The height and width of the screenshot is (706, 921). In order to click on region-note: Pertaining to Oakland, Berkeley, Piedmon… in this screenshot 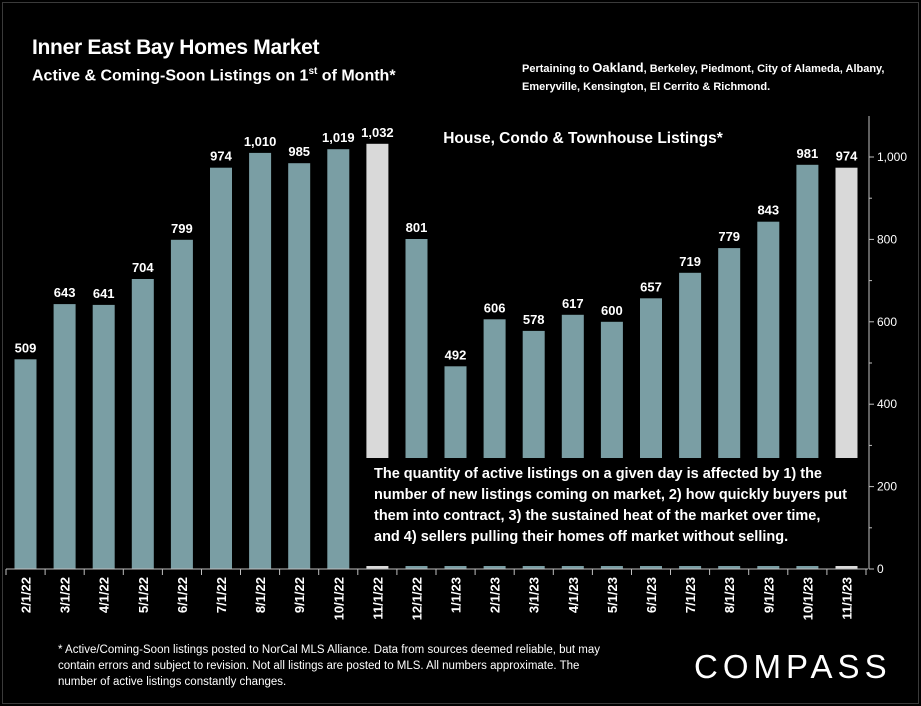, I will do `click(712, 77)`.